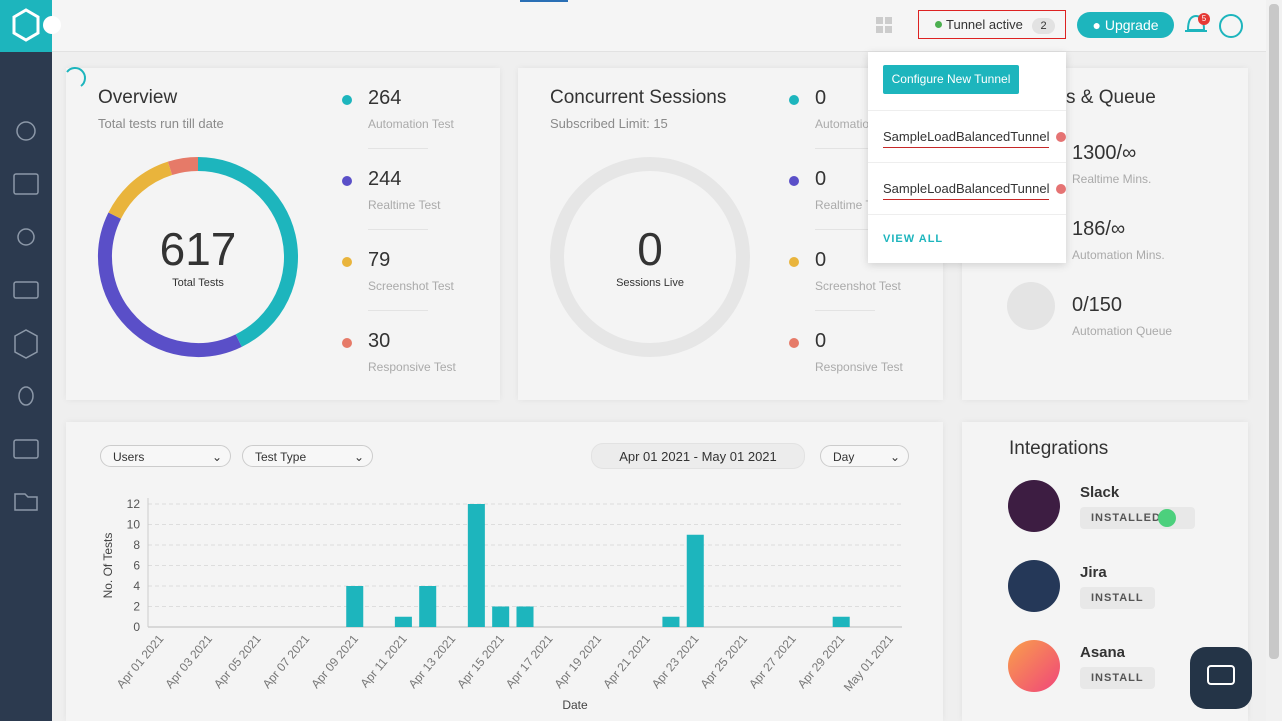 This screenshot has height=721, width=1282. Describe the element at coordinates (52, 25) in the screenshot. I see `sidebar-toggle` at that location.